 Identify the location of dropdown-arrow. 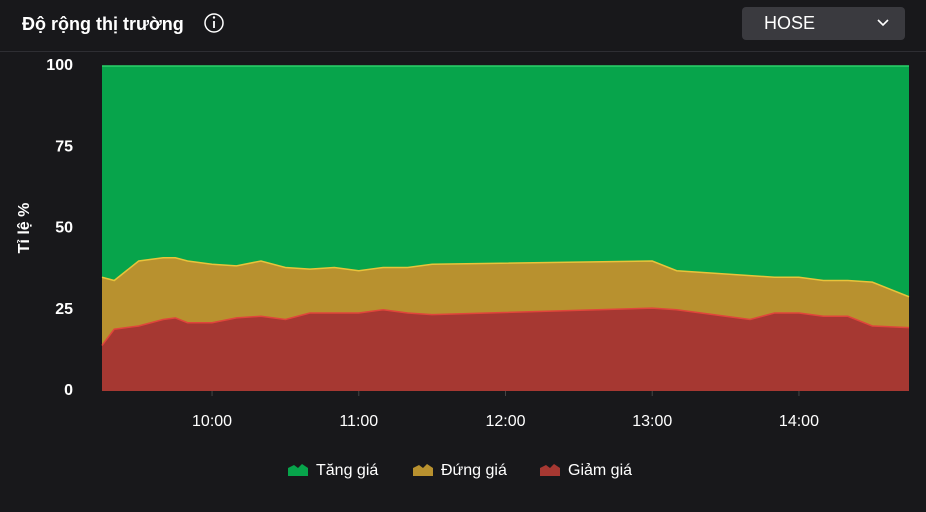
(883, 23).